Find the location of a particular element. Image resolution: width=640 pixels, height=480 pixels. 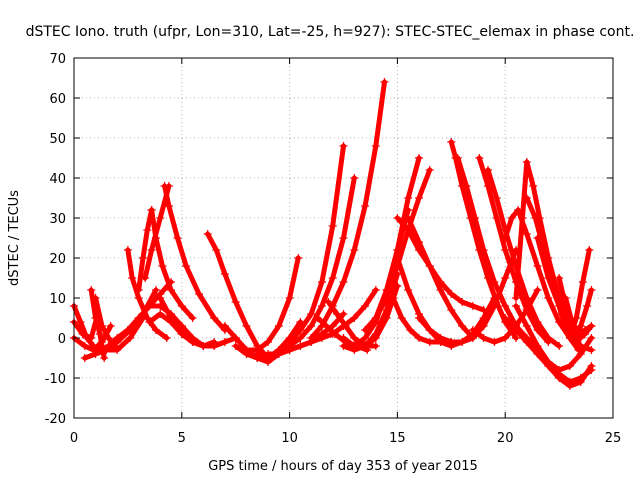

x-tick-label: 20 is located at coordinates (505, 438).